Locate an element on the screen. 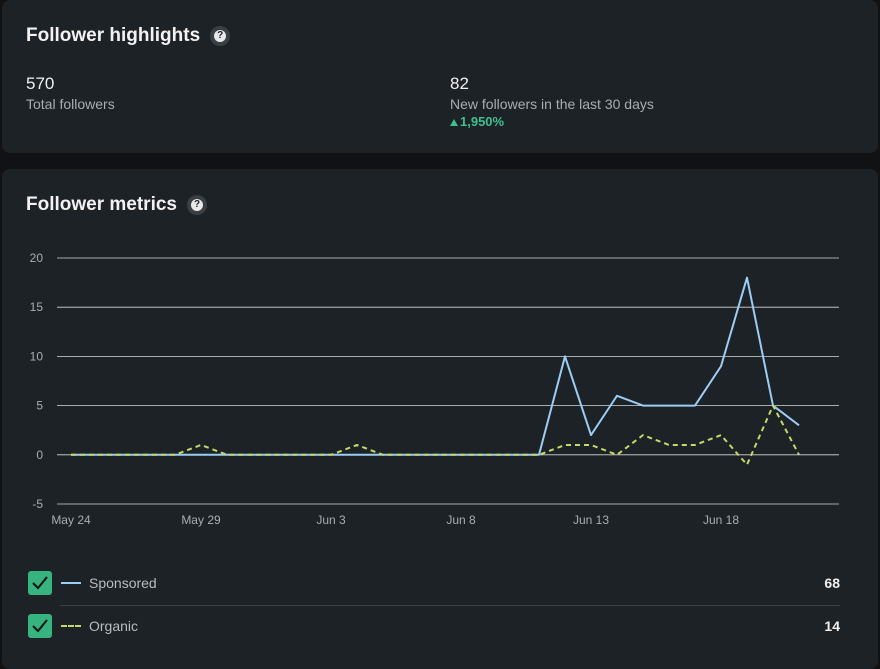 The width and height of the screenshot is (880, 669). series-line-organic is located at coordinates (435, 435).